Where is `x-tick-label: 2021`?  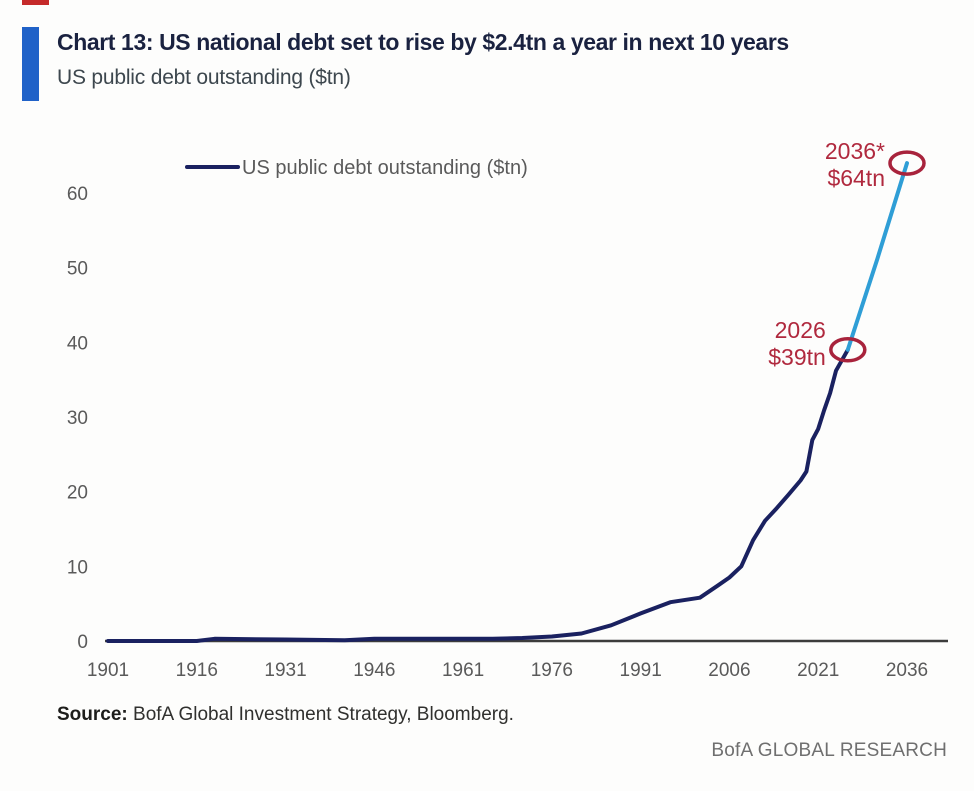 x-tick-label: 2021 is located at coordinates (818, 670).